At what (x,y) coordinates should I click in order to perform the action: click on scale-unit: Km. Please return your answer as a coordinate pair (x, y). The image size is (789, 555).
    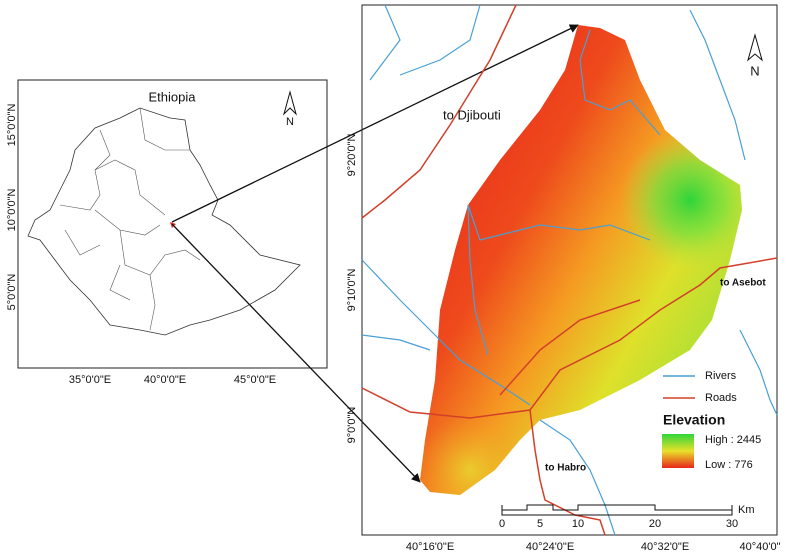
    Looking at the image, I should click on (746, 510).